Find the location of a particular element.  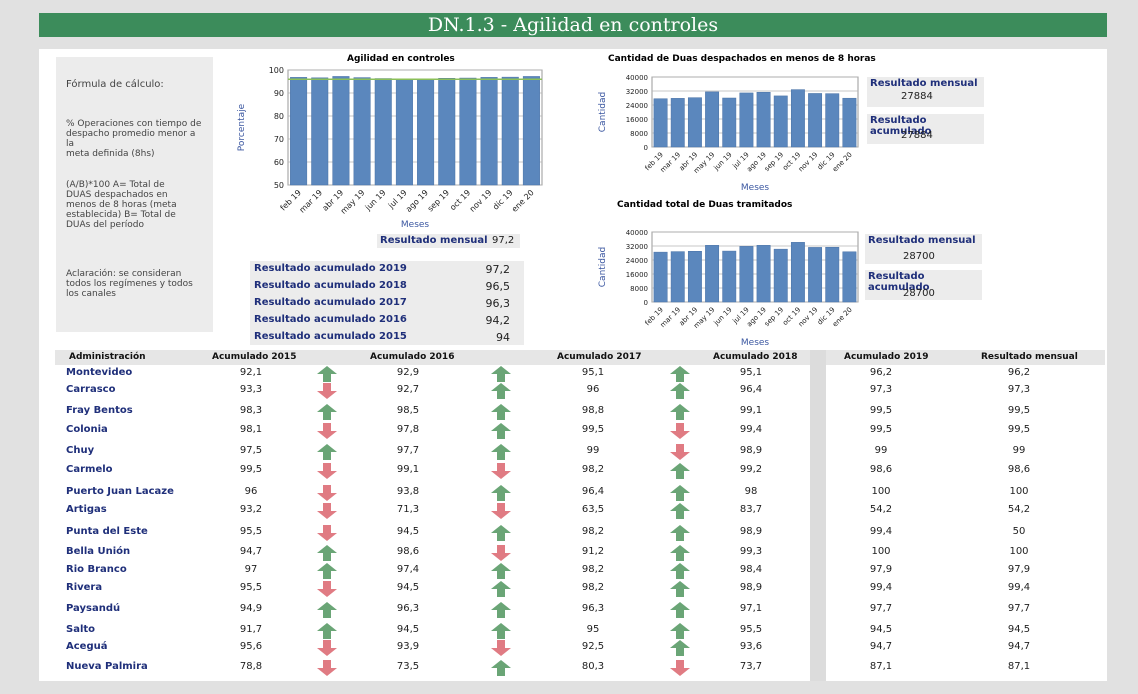

cell-a2016: 93,8 is located at coordinates (408, 491).